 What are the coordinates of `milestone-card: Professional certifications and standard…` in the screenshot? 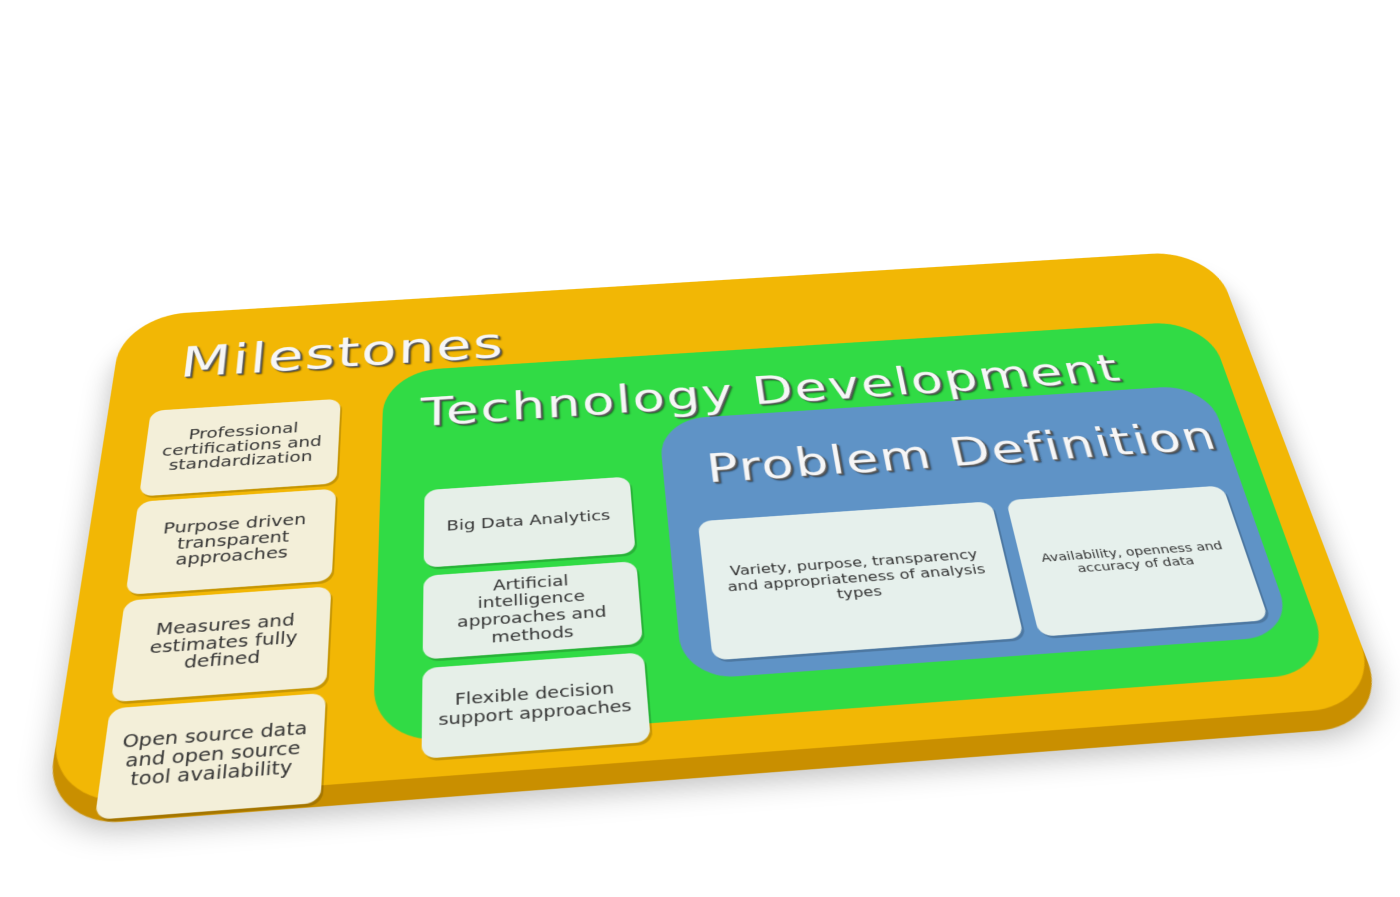 It's located at (240, 448).